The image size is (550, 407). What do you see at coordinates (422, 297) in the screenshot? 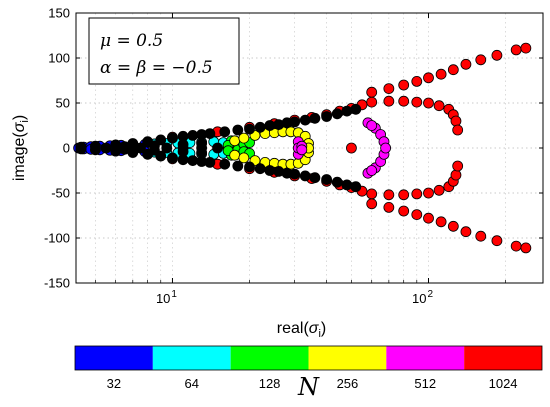
I see `x-tick-label: 102` at bounding box center [422, 297].